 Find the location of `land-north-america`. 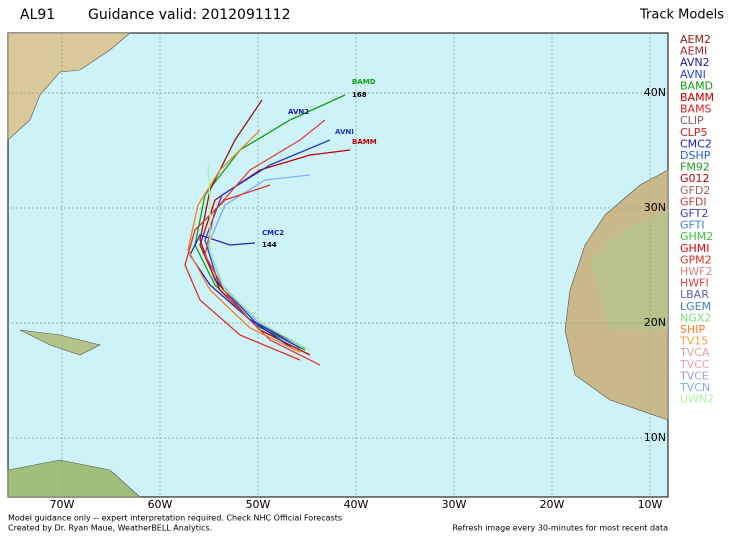

land-north-america is located at coordinates (69, 86).